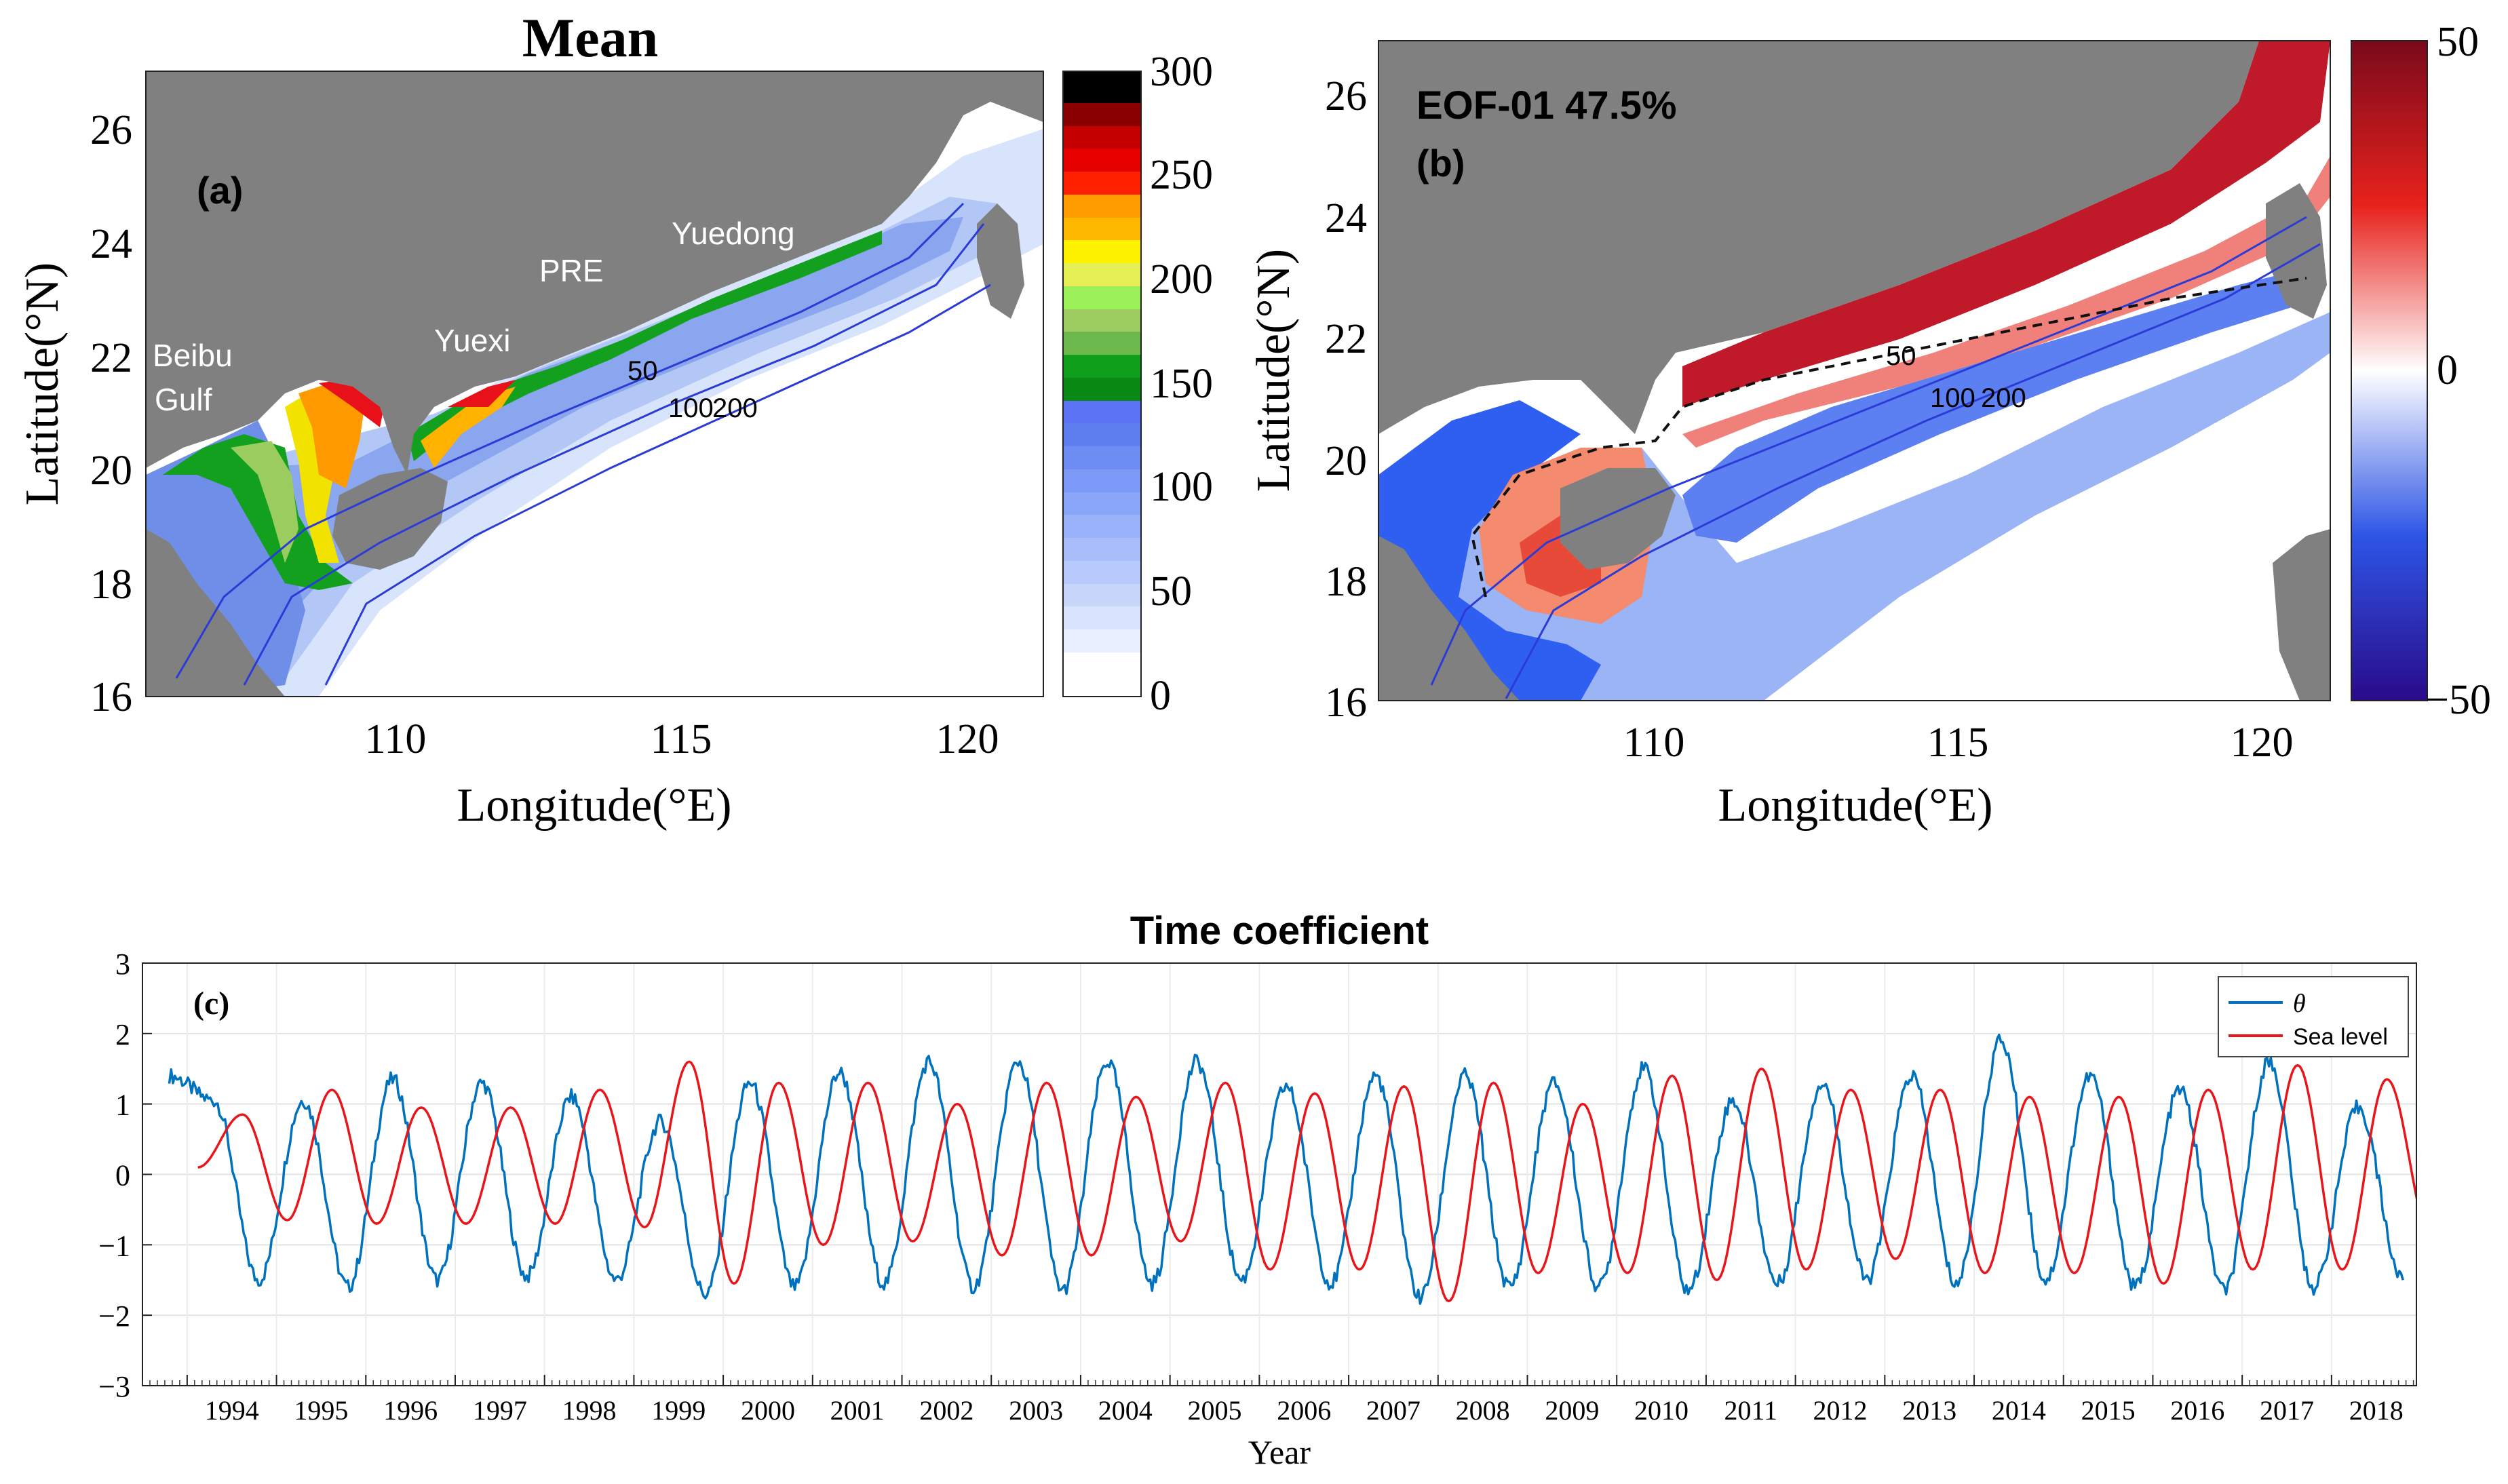 The height and width of the screenshot is (1484, 2508). I want to click on depth-contours, so click(583, 444).